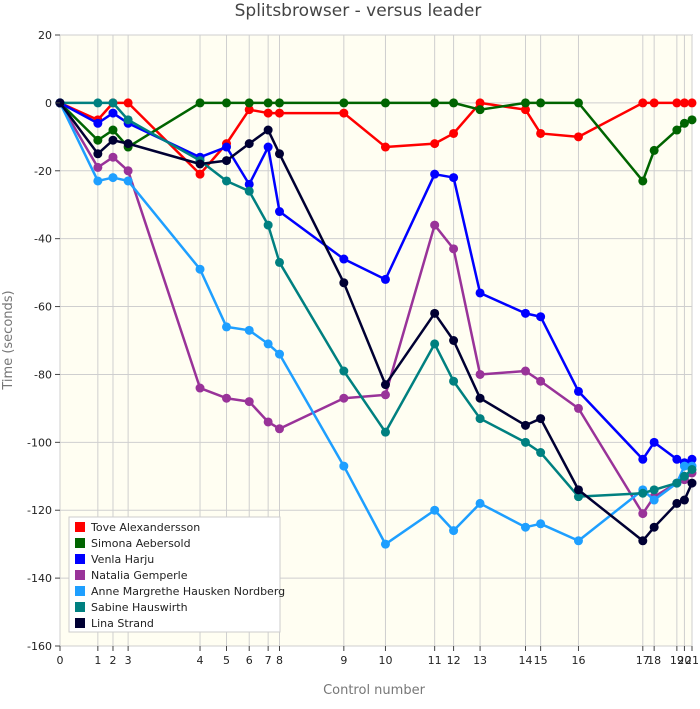  I want to click on legend-label: Lina Strand, so click(122, 623).